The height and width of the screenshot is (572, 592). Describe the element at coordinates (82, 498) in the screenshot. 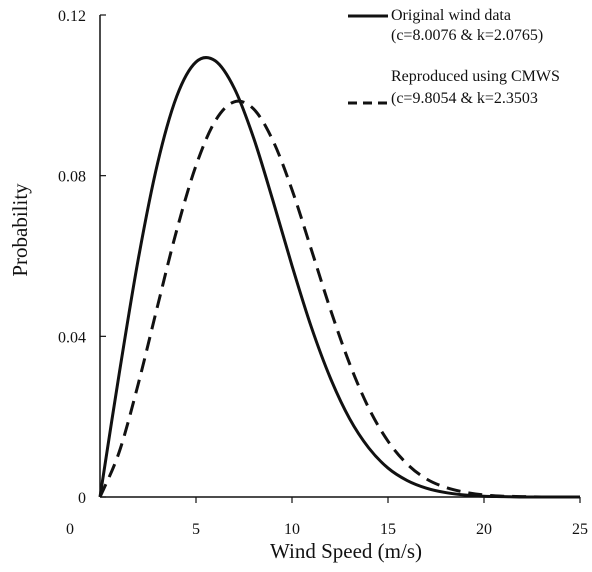

I see `y-tick-label: 0` at that location.